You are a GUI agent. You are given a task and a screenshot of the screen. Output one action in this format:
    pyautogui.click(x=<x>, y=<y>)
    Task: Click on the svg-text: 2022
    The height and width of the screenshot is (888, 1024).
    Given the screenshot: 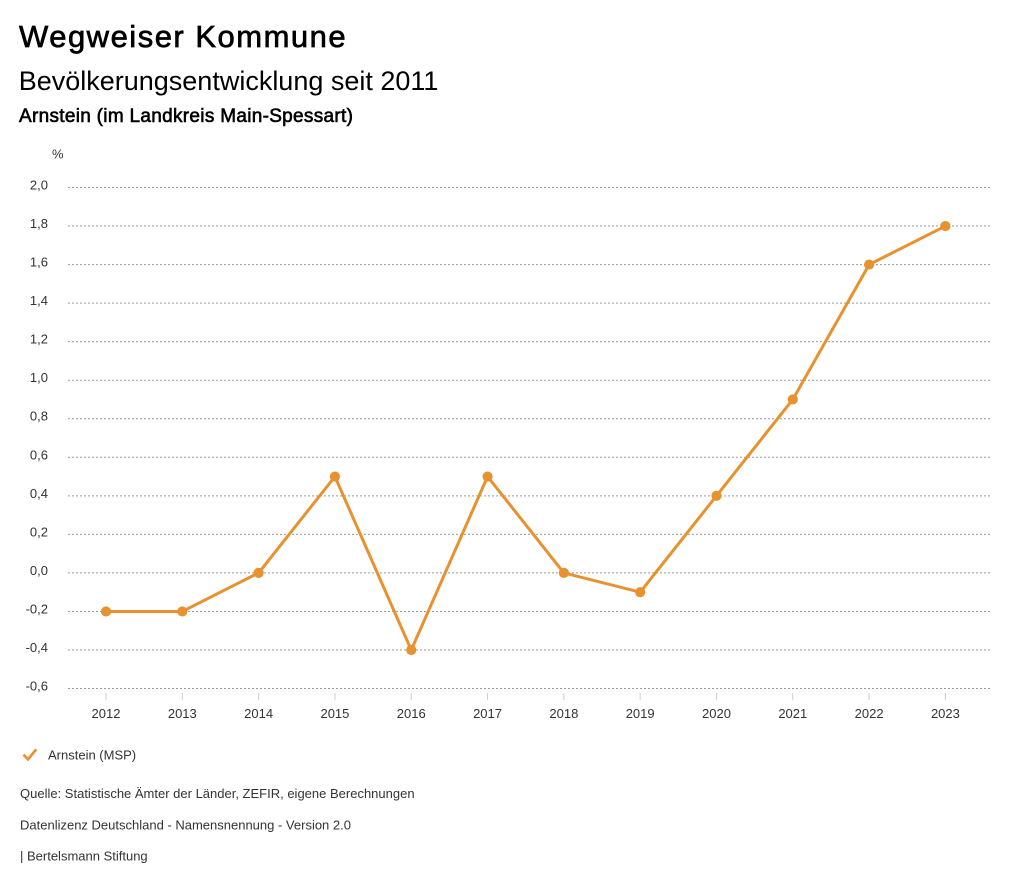 What is the action you would take?
    pyautogui.click(x=869, y=713)
    